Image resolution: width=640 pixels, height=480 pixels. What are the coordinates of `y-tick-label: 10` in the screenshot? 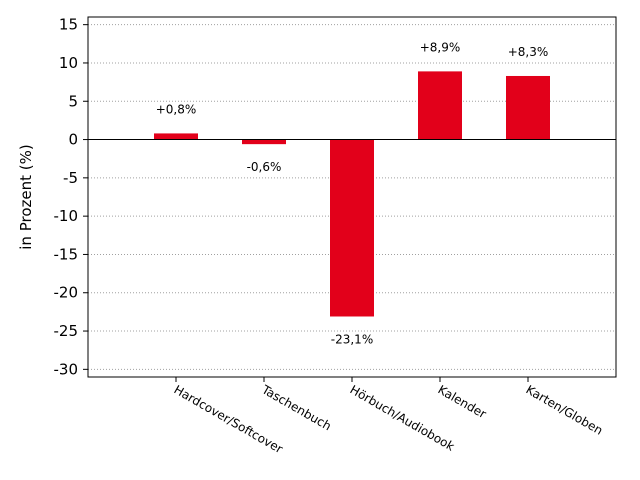 It's located at (68, 63).